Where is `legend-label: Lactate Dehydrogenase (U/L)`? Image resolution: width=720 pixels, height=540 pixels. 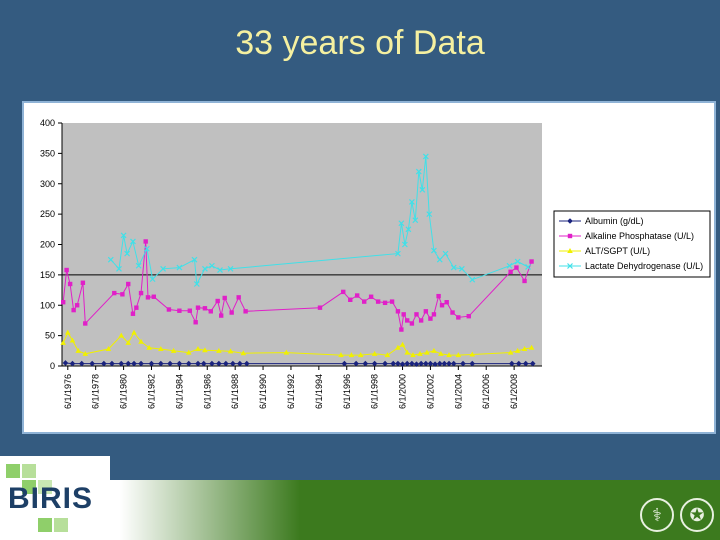
legend-label: Lactate Dehydrogenase (U/L) is located at coordinates (644, 266).